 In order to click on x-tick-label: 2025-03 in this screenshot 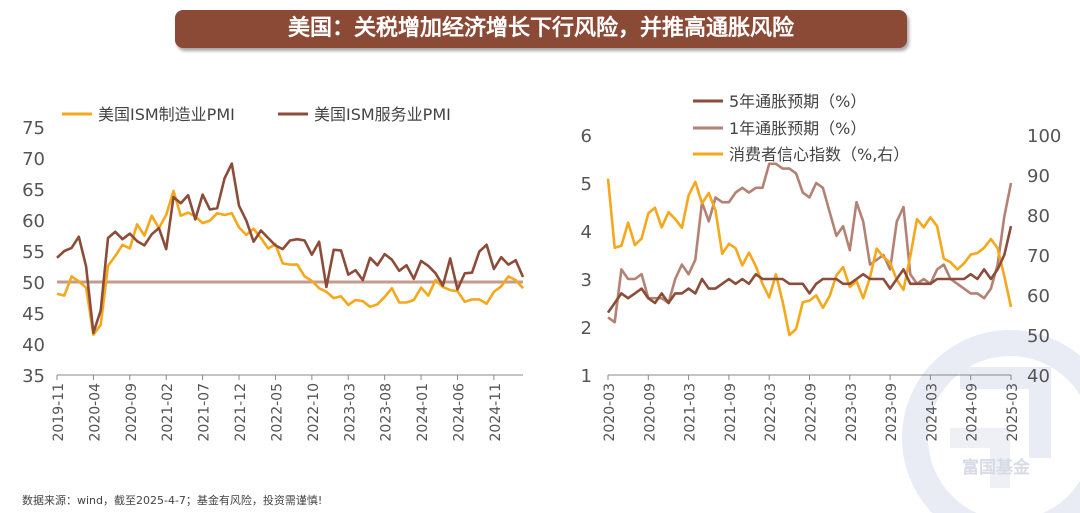, I will do `click(1013, 412)`.